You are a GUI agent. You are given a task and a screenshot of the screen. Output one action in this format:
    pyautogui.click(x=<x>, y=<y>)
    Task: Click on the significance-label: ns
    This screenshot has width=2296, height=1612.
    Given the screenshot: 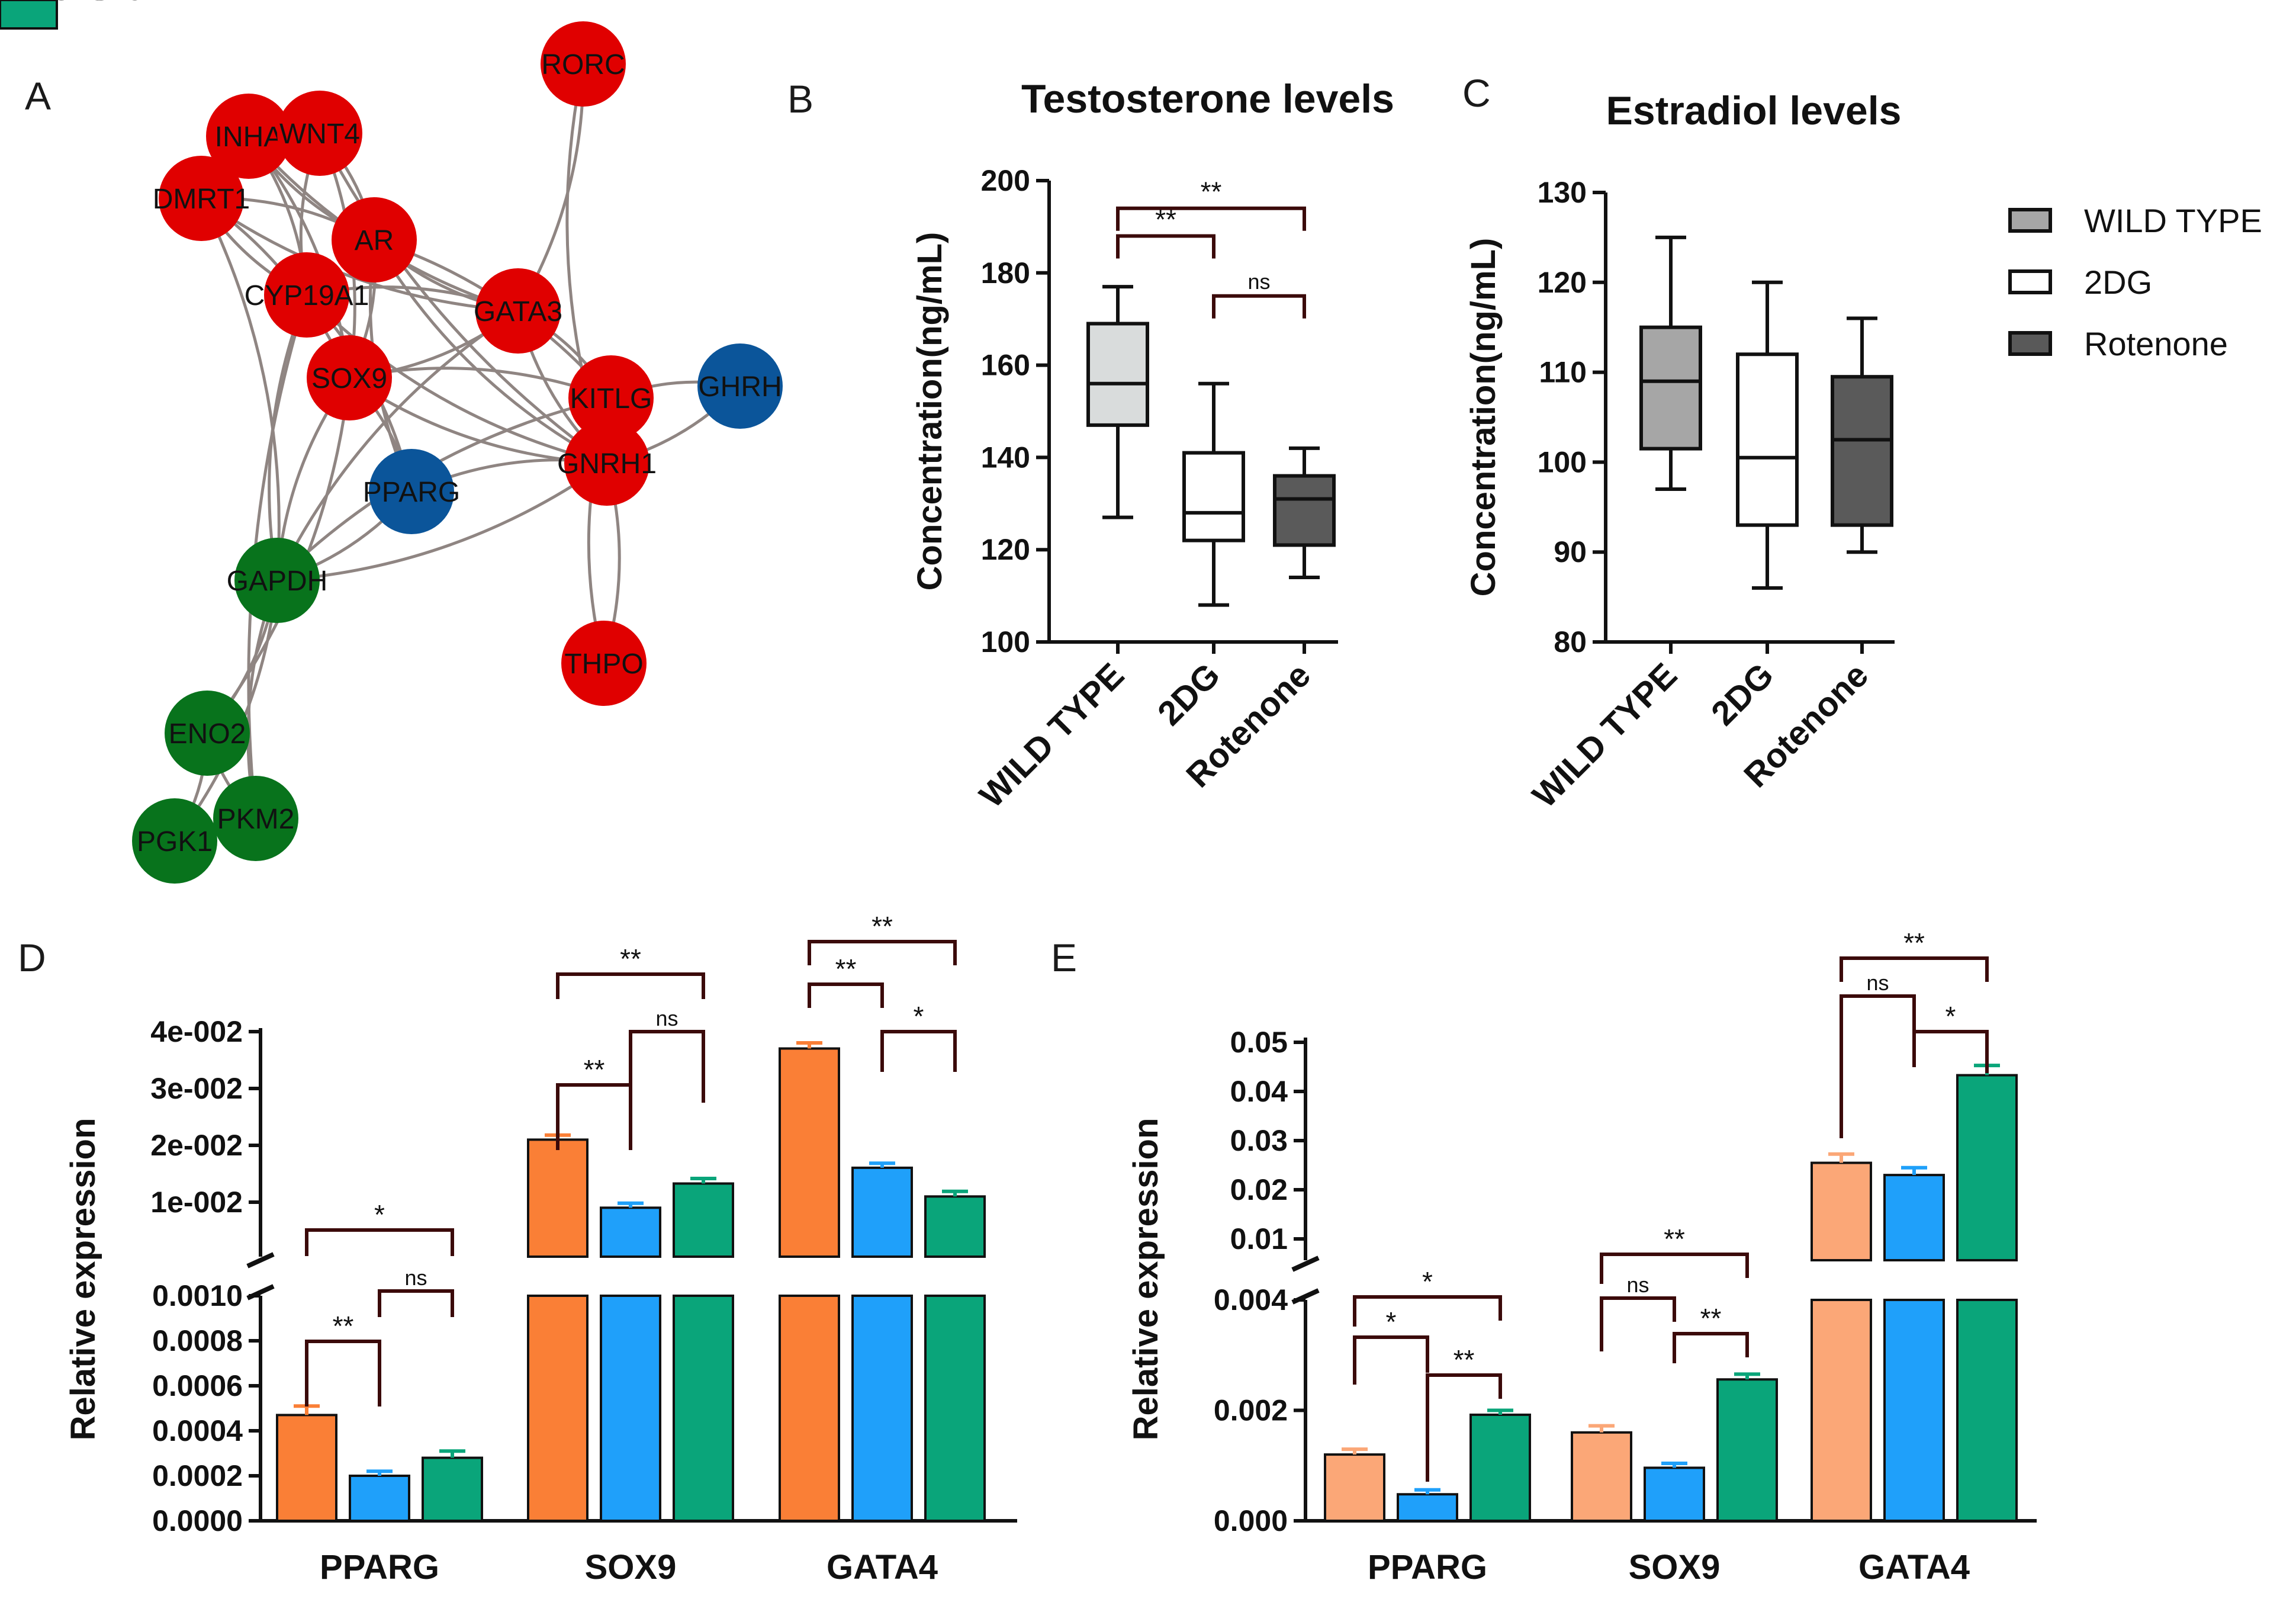 What is the action you would take?
    pyautogui.click(x=415, y=1278)
    